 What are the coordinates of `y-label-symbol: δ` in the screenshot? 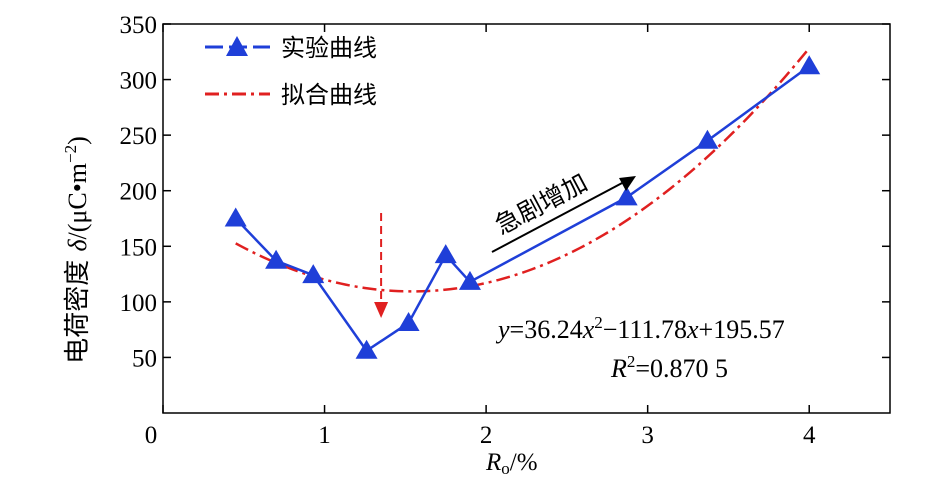 It's located at (77, 245).